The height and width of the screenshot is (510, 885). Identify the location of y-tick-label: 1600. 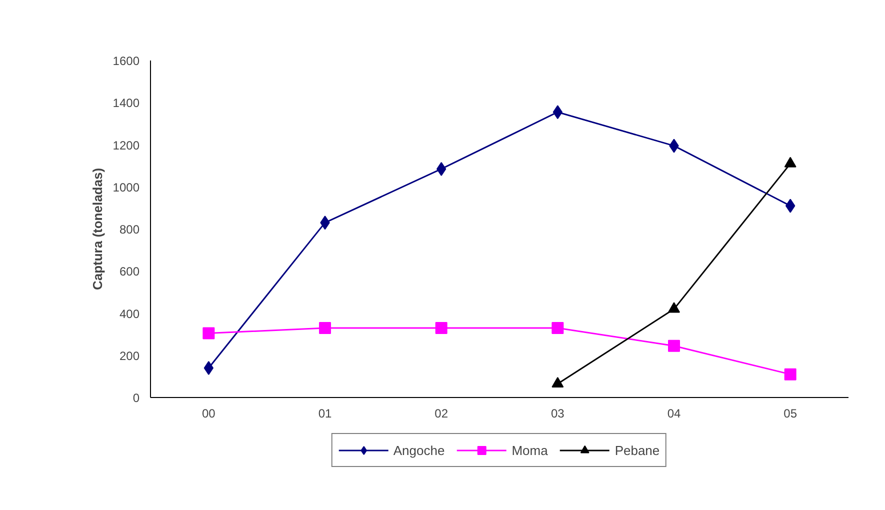
(126, 61).